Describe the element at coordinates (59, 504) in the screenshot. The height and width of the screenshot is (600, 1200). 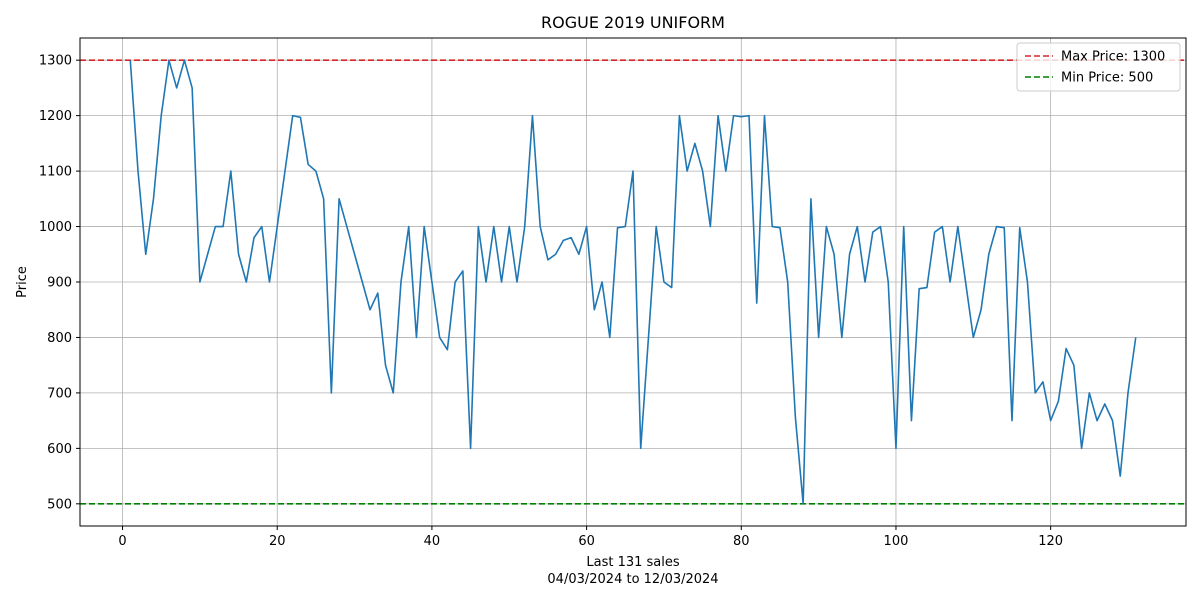
I see `y-tick-label: 500` at that location.